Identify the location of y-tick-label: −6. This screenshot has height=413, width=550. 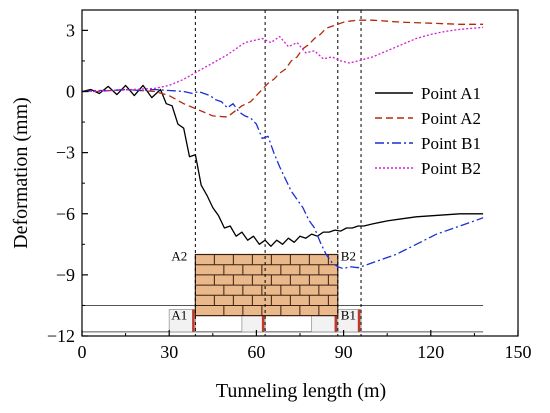
(65, 214).